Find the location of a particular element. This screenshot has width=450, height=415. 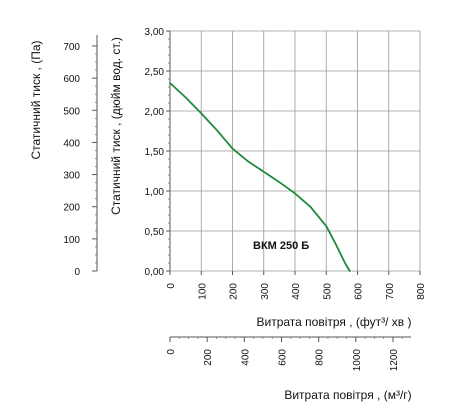

x-bottom-tick-label: 0 is located at coordinates (171, 352).